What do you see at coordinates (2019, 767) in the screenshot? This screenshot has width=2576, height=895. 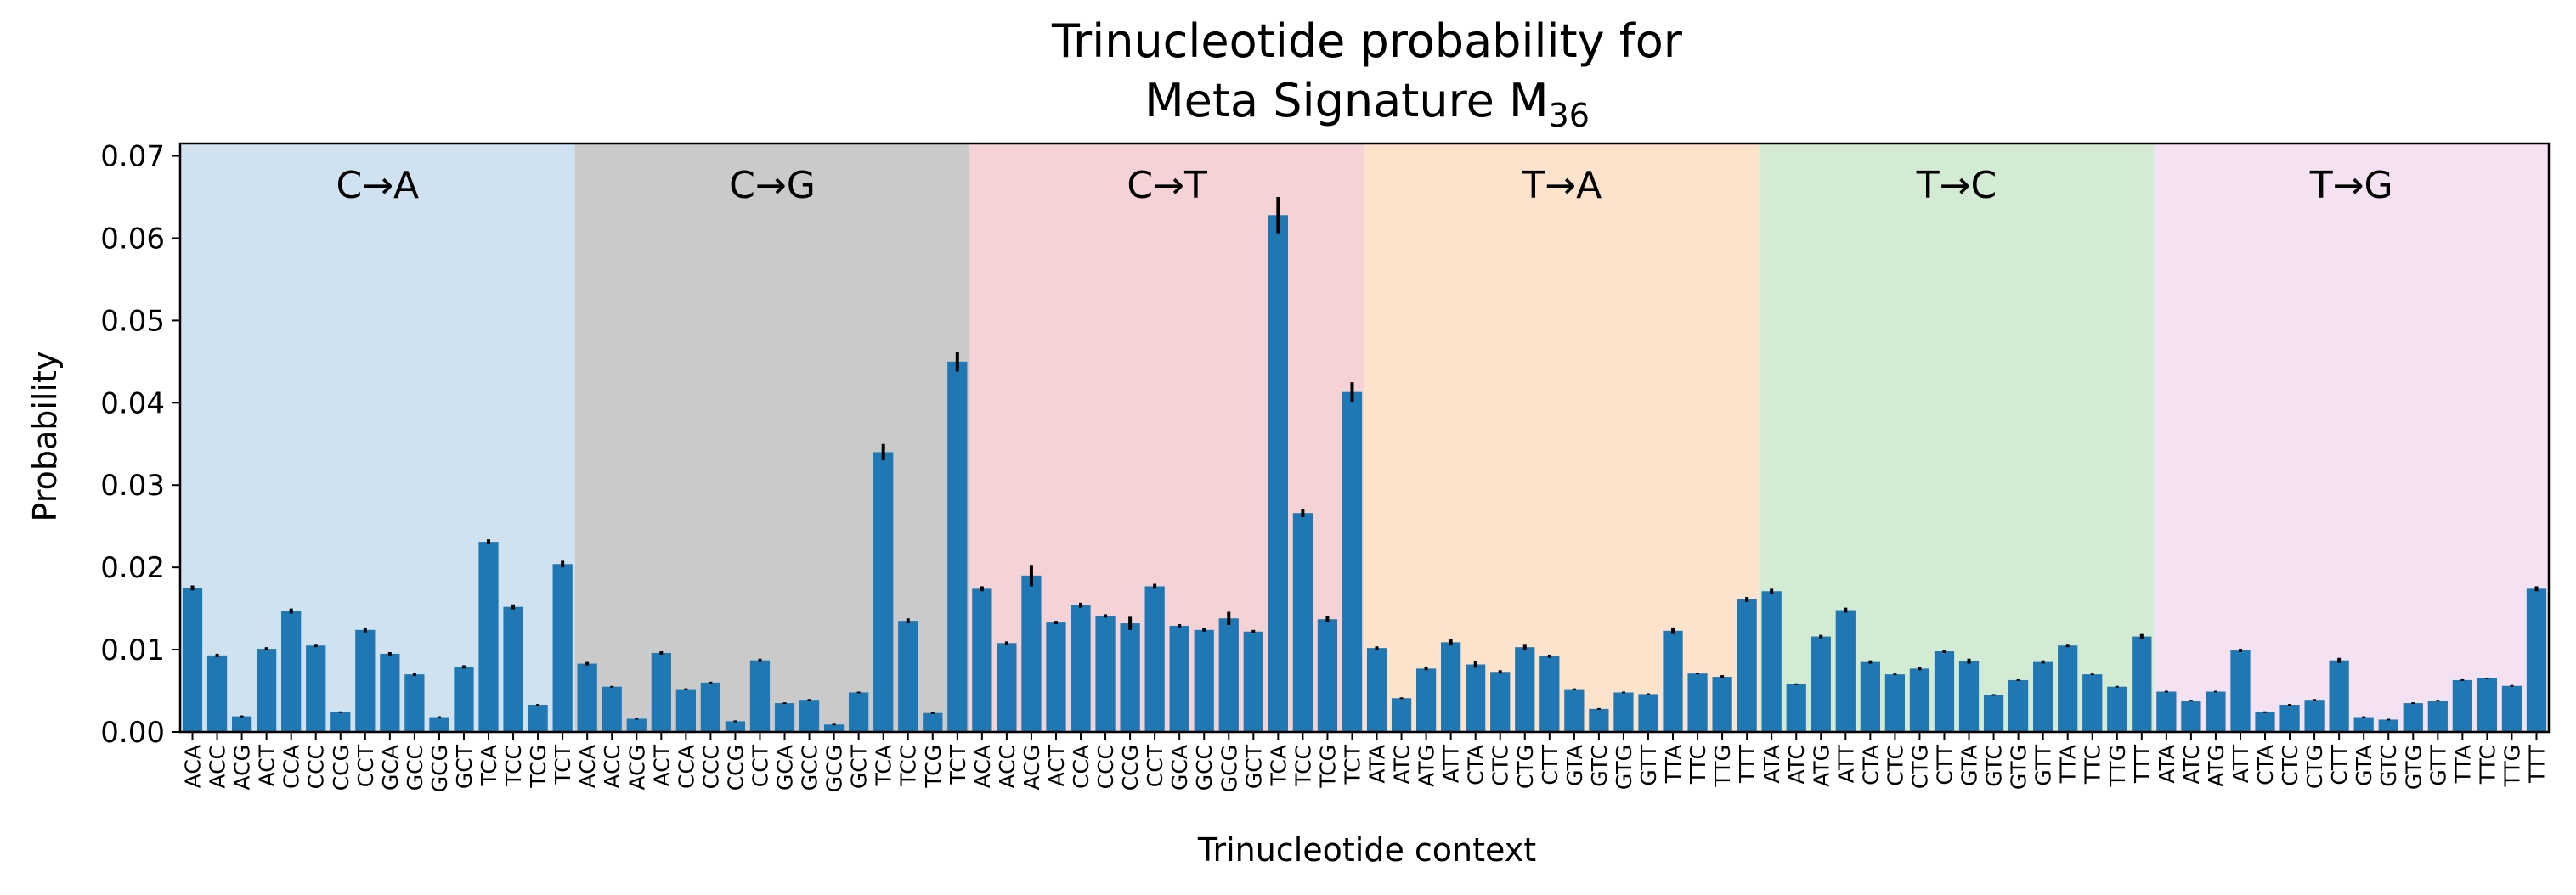 I see `x-tick-label: GTG` at bounding box center [2019, 767].